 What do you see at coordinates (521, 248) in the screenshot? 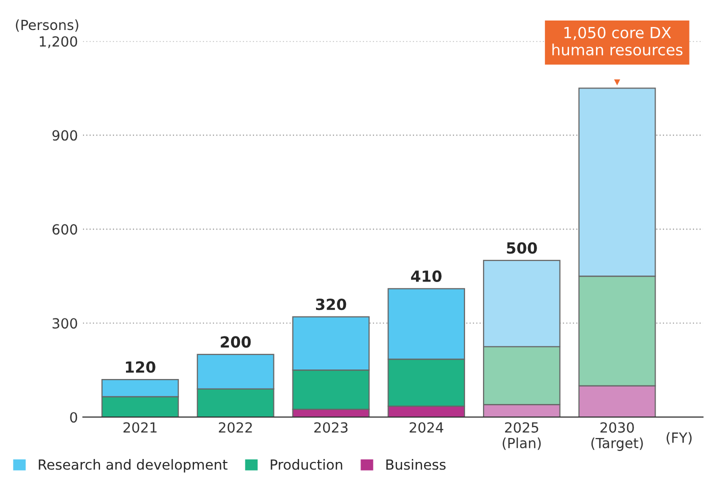
I see `total-label: 500` at bounding box center [521, 248].